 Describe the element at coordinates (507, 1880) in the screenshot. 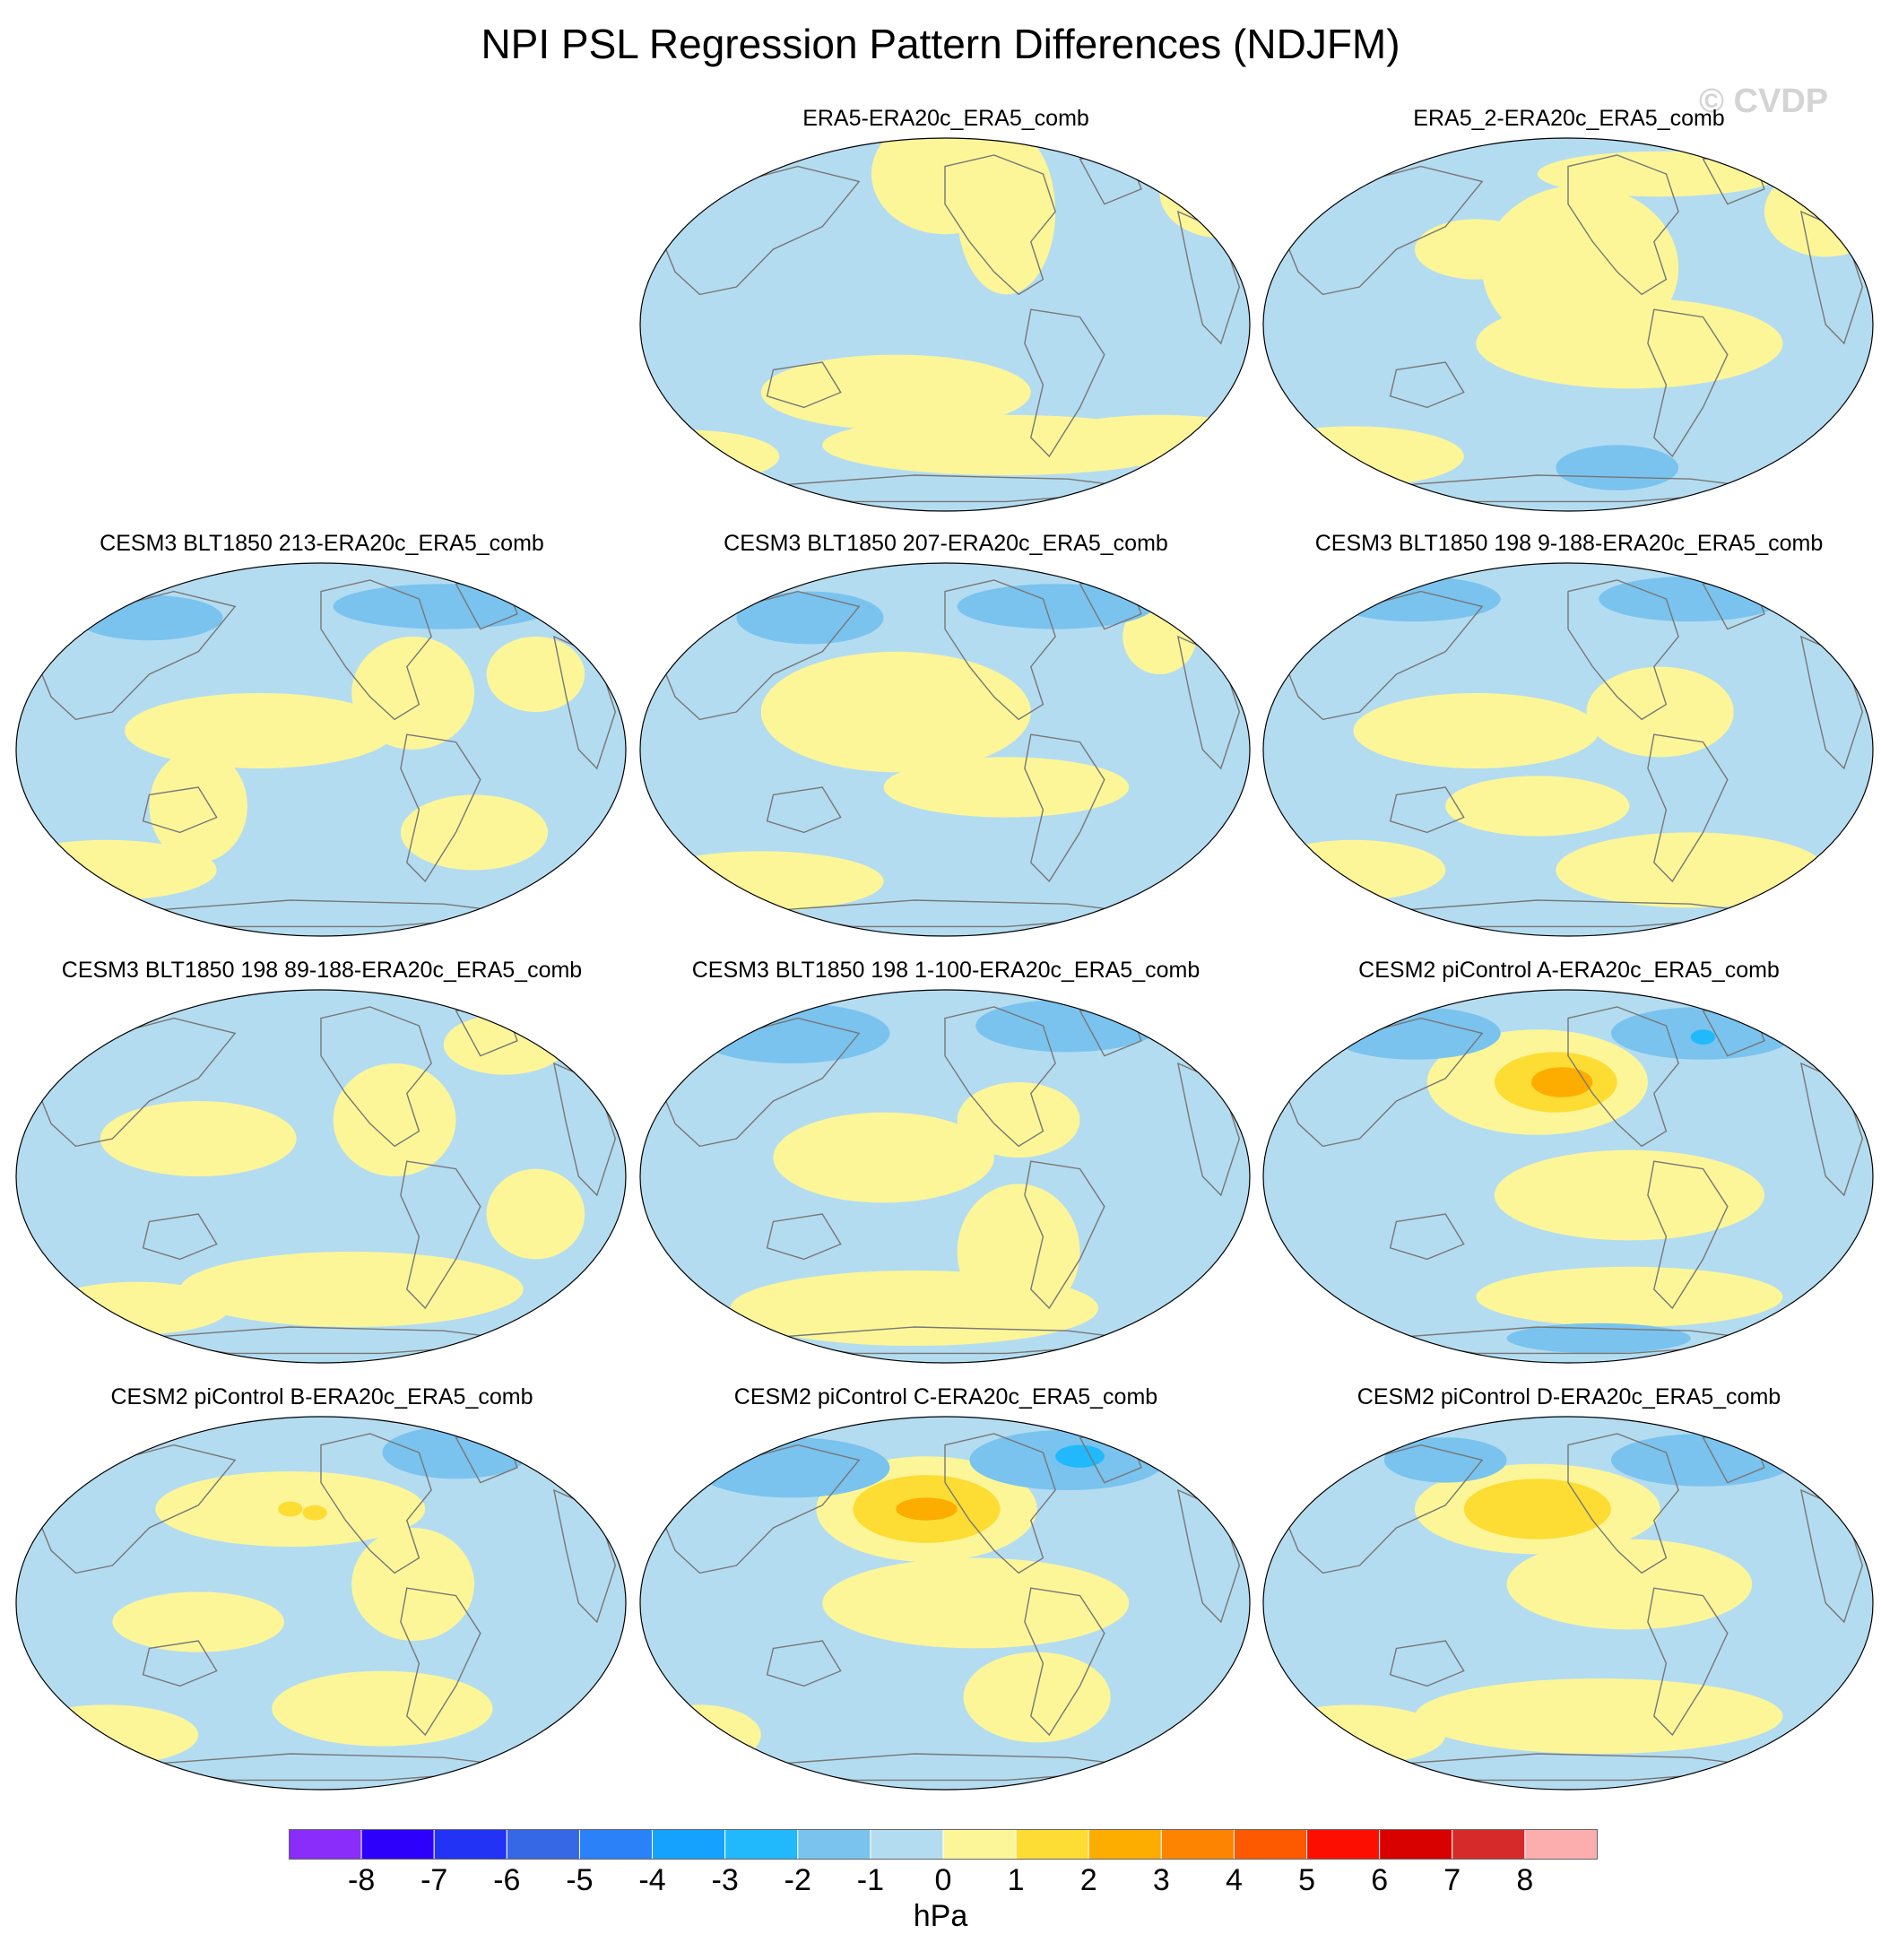

I see `colorbar-tick-label: -6` at that location.